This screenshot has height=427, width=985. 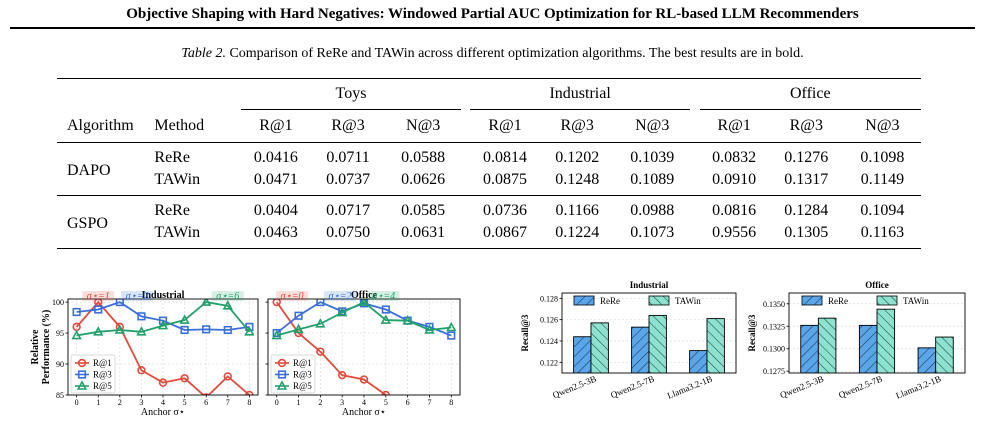 I want to click on x-tick-label: 6, so click(x=206, y=402).